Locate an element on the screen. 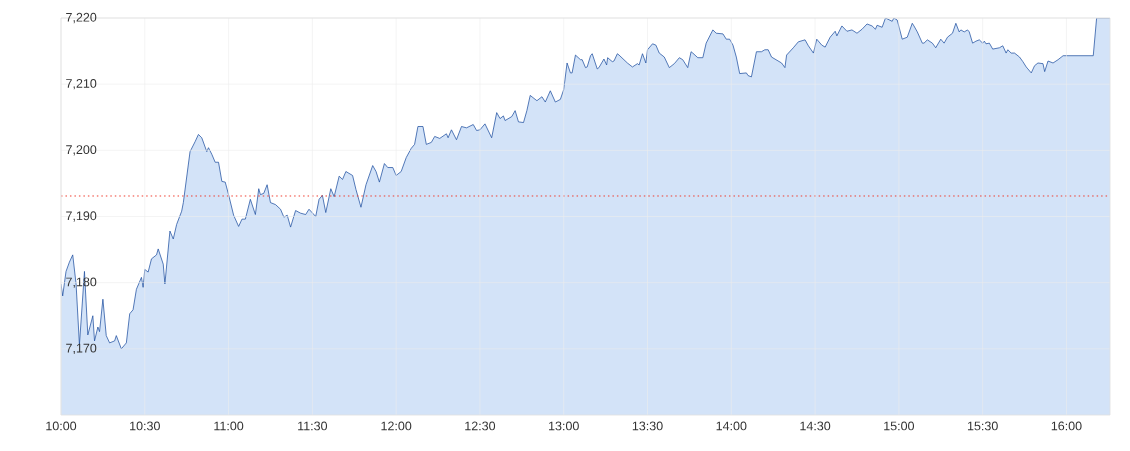 The height and width of the screenshot is (451, 1130). x-tick-label: 16:00 is located at coordinates (1066, 426).